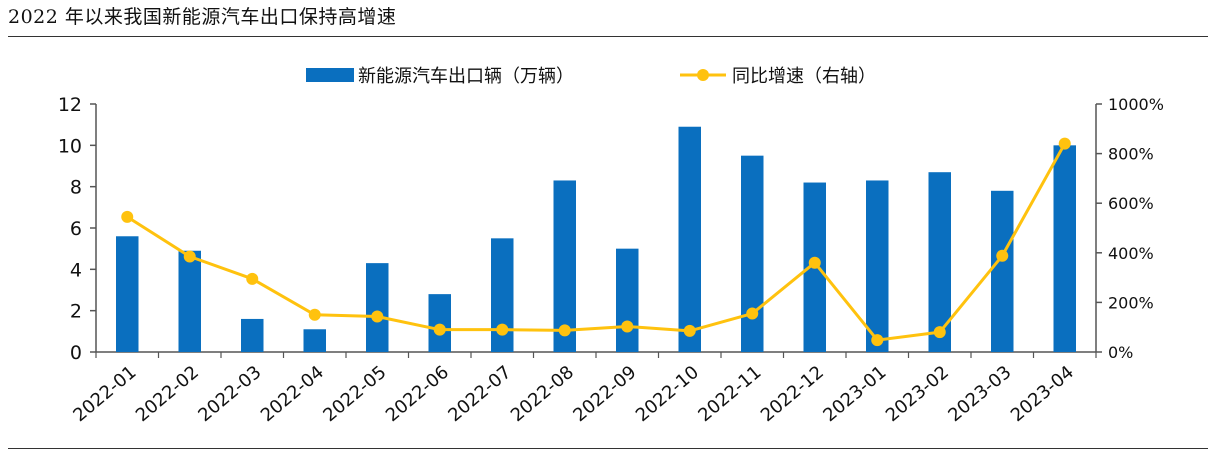 This screenshot has width=1216, height=452. I want to click on y-right-tick-label: 400%, so click(1131, 253).